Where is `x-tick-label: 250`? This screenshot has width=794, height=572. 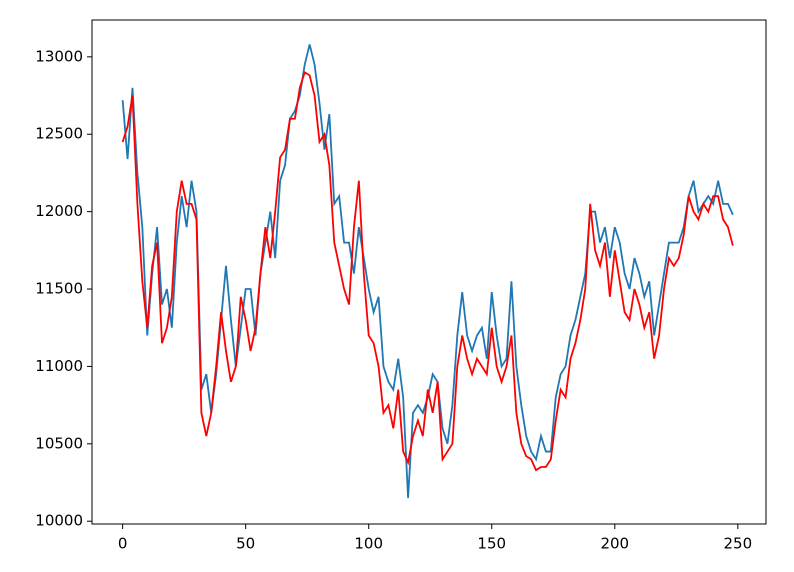
x-tick-label: 250 is located at coordinates (738, 544).